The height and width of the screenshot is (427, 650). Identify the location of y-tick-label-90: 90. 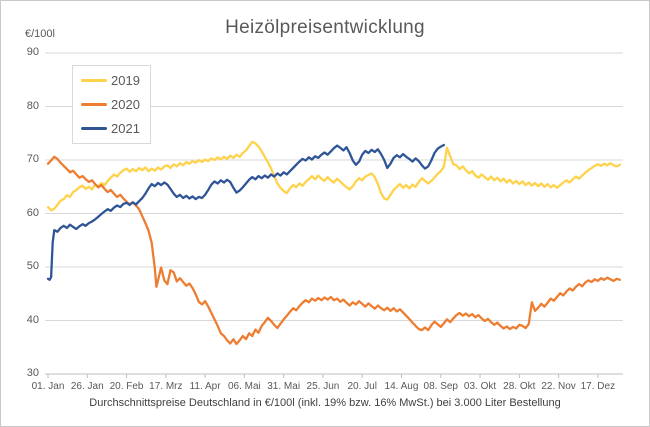
(32, 52).